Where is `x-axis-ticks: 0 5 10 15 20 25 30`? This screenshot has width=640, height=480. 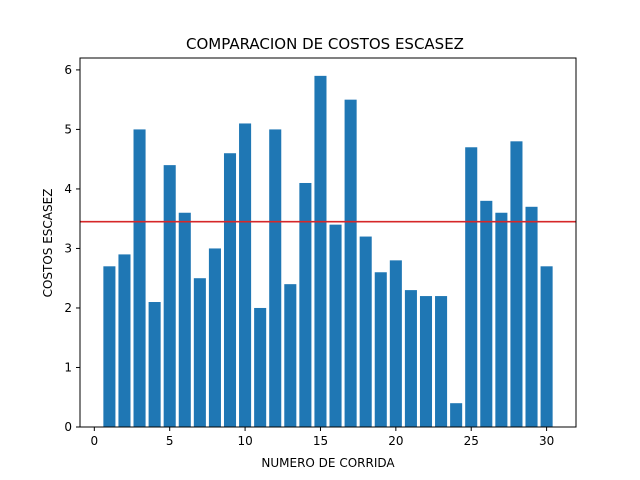
x-axis-ticks: 0 5 10 15 20 25 30 is located at coordinates (322, 437).